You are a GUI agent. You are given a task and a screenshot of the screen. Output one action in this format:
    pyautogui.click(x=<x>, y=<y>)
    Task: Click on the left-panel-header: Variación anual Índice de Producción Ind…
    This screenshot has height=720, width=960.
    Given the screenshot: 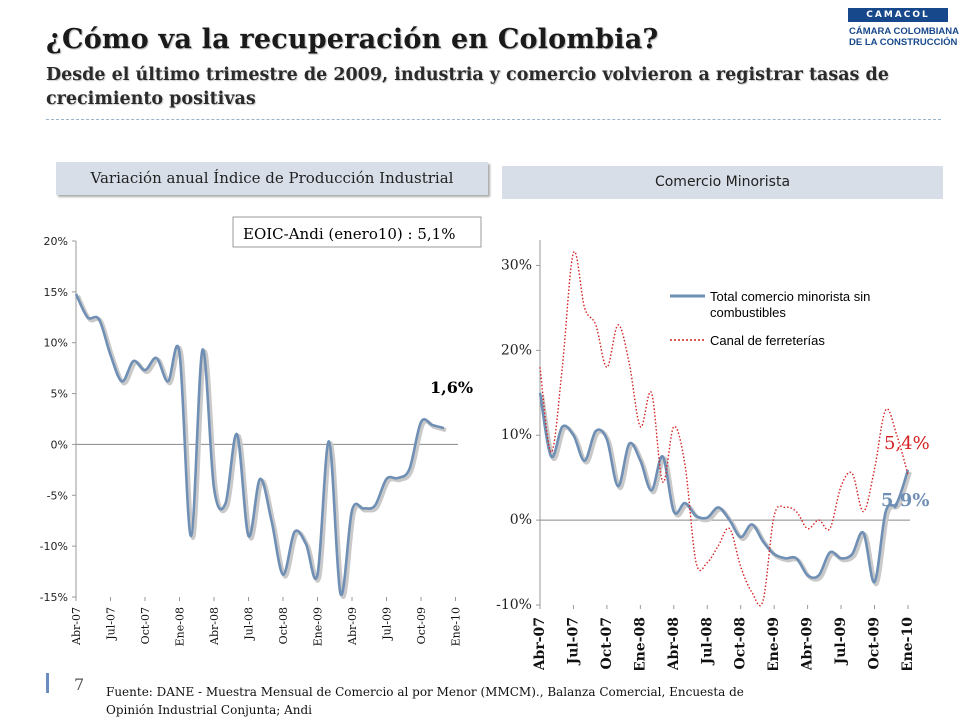 What is the action you would take?
    pyautogui.click(x=272, y=178)
    